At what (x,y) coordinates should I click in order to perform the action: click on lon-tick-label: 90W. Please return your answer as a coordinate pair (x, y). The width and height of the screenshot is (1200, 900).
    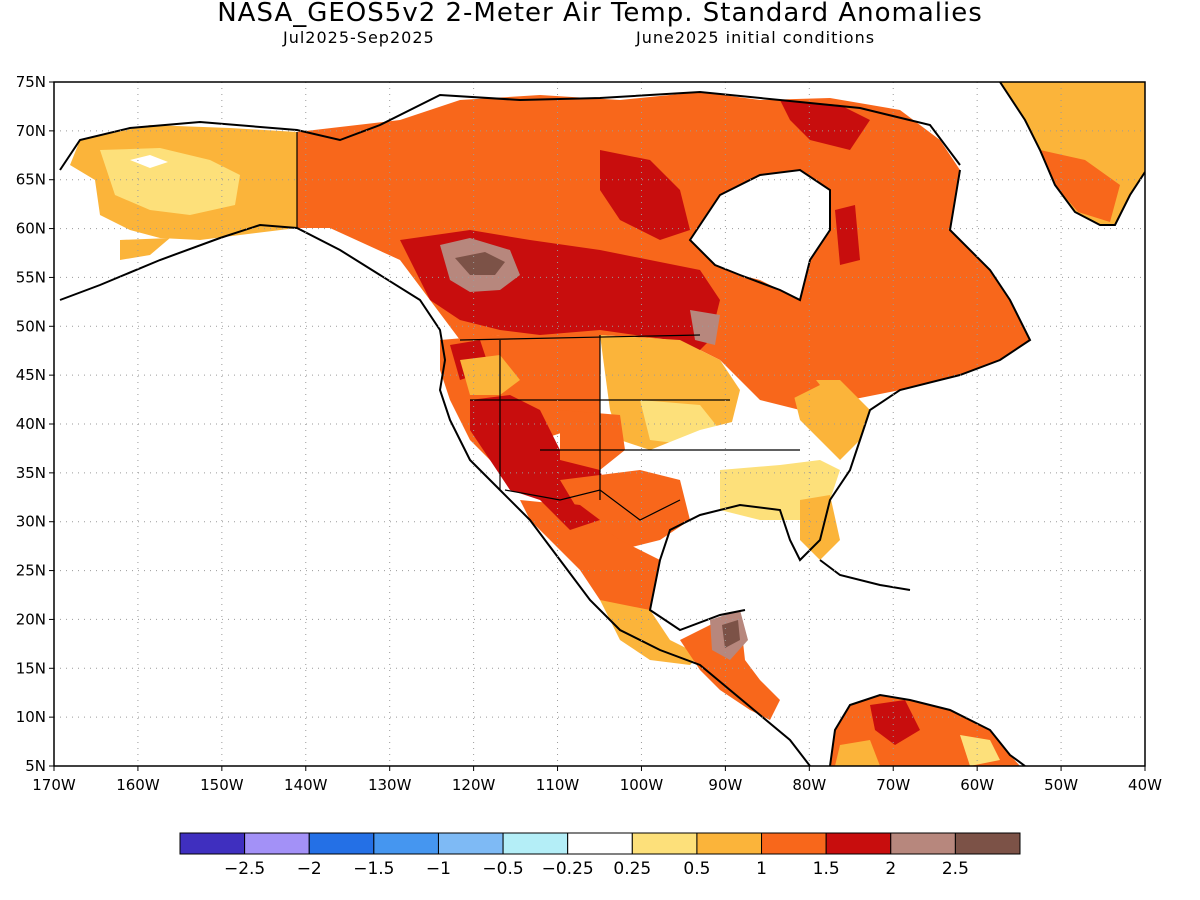
    Looking at the image, I should click on (725, 785).